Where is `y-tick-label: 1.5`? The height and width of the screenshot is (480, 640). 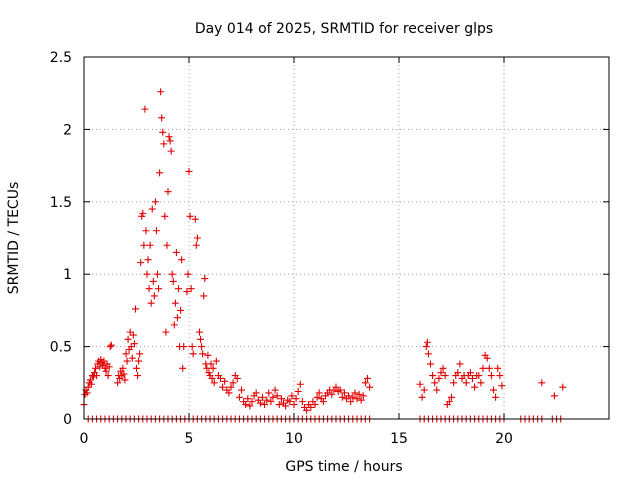
y-tick-label: 1.5 is located at coordinates (61, 203).